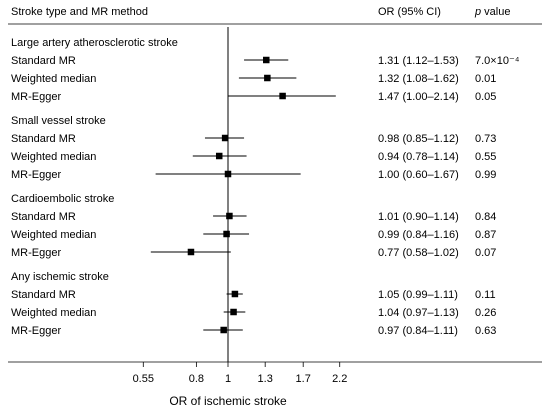 This screenshot has height=411, width=550. I want to click on or-ci-value: 1.32 (1.08–1.62), so click(418, 79).